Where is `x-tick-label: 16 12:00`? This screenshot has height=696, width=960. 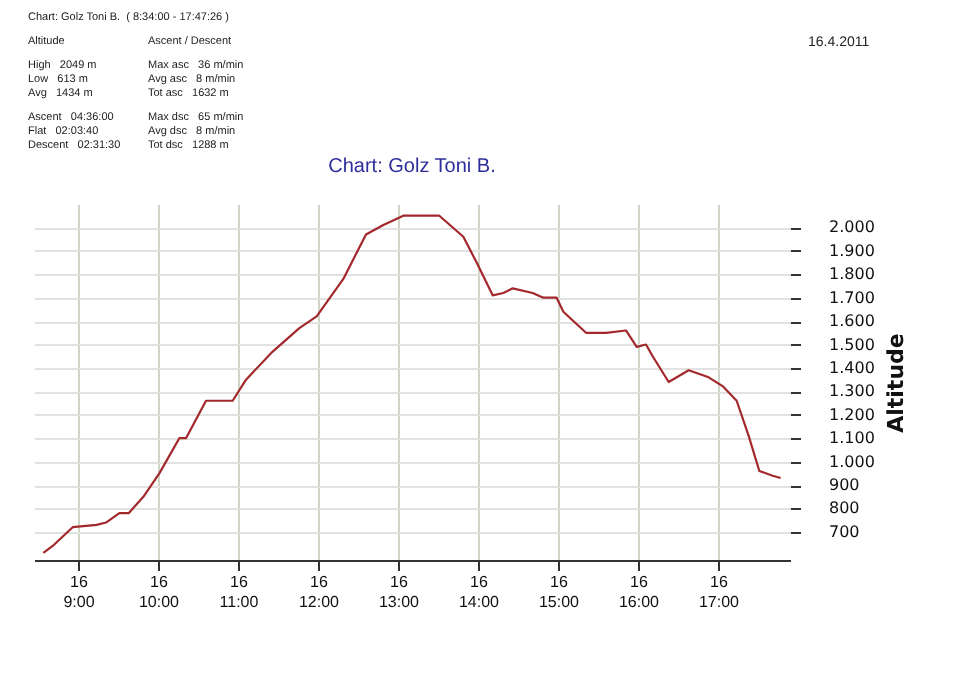
x-tick-label: 16 12:00 is located at coordinates (319, 592).